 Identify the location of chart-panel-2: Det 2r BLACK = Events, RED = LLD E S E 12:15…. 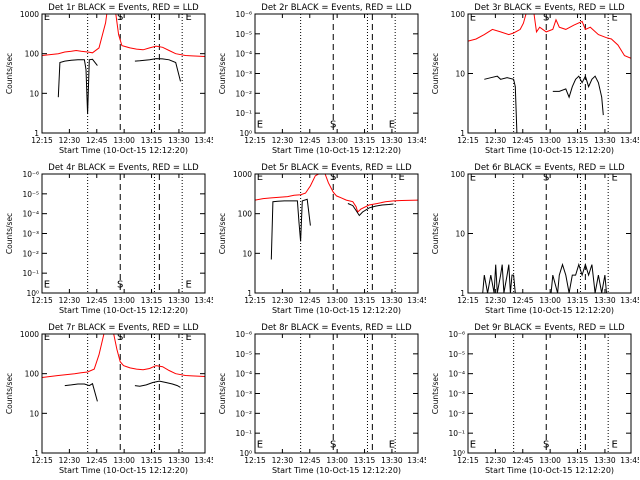
(322, 79).